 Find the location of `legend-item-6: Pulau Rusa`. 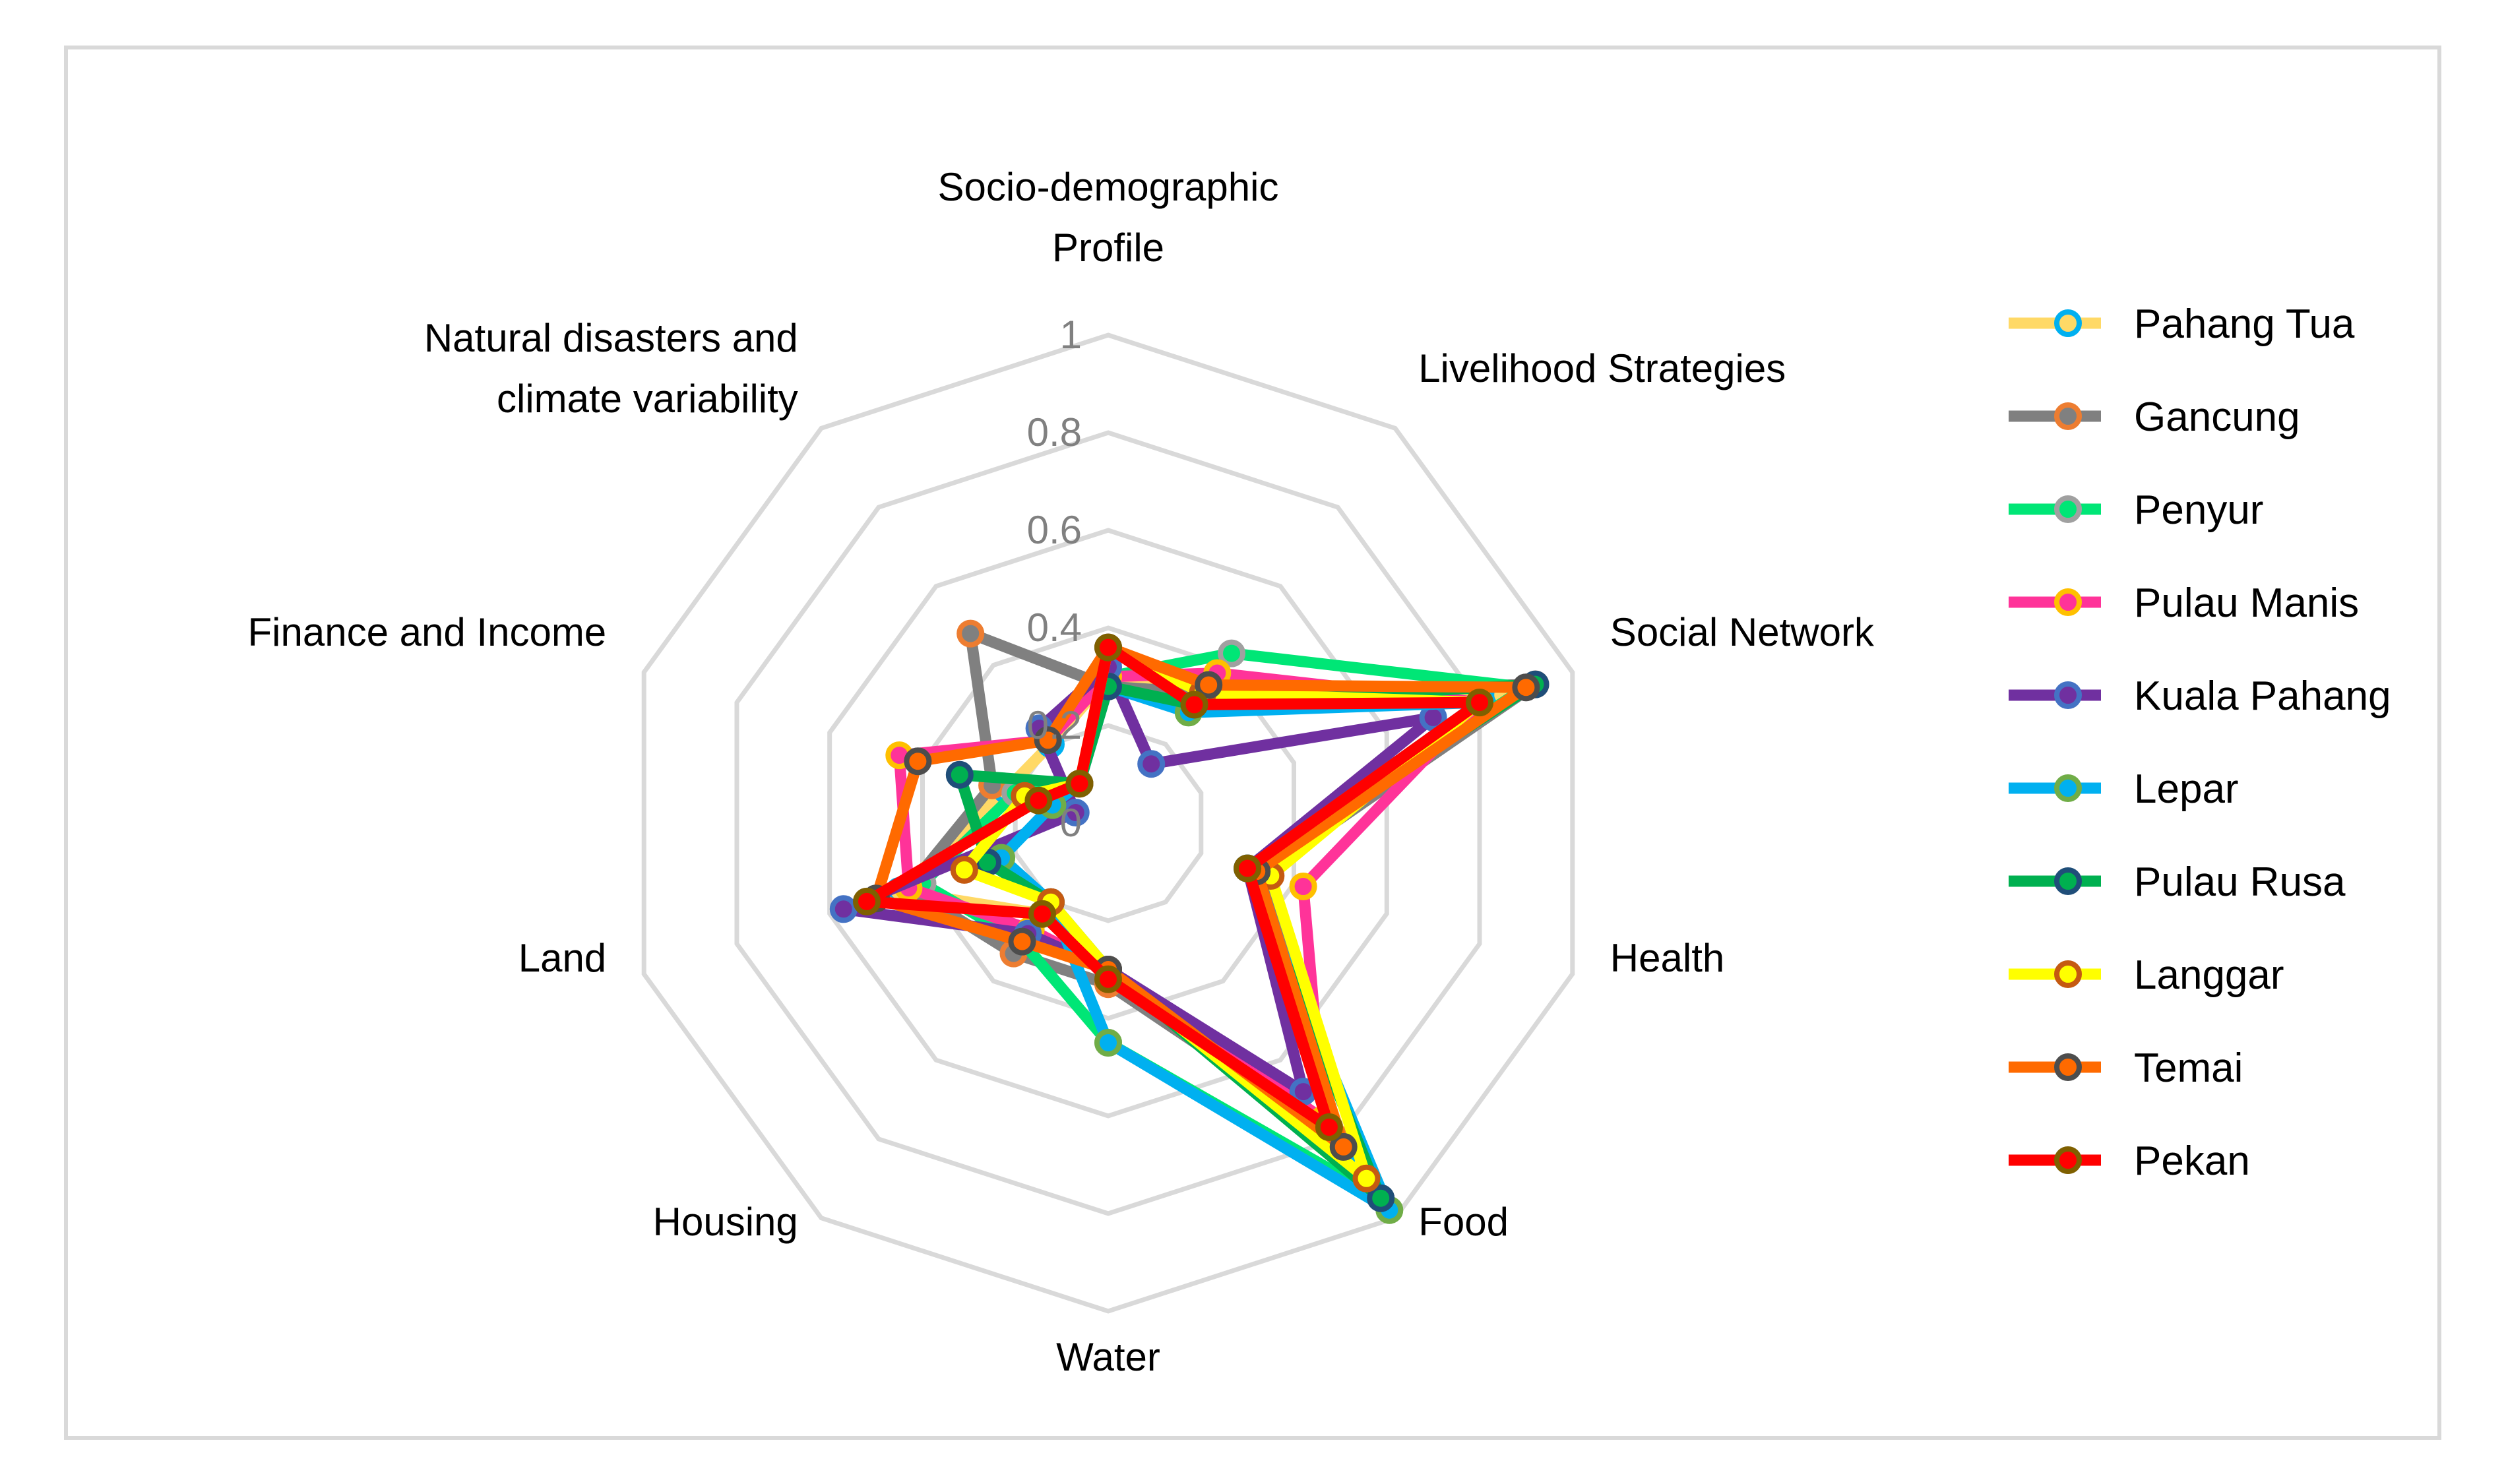

legend-item-6: Pulau Rusa is located at coordinates (2177, 882).